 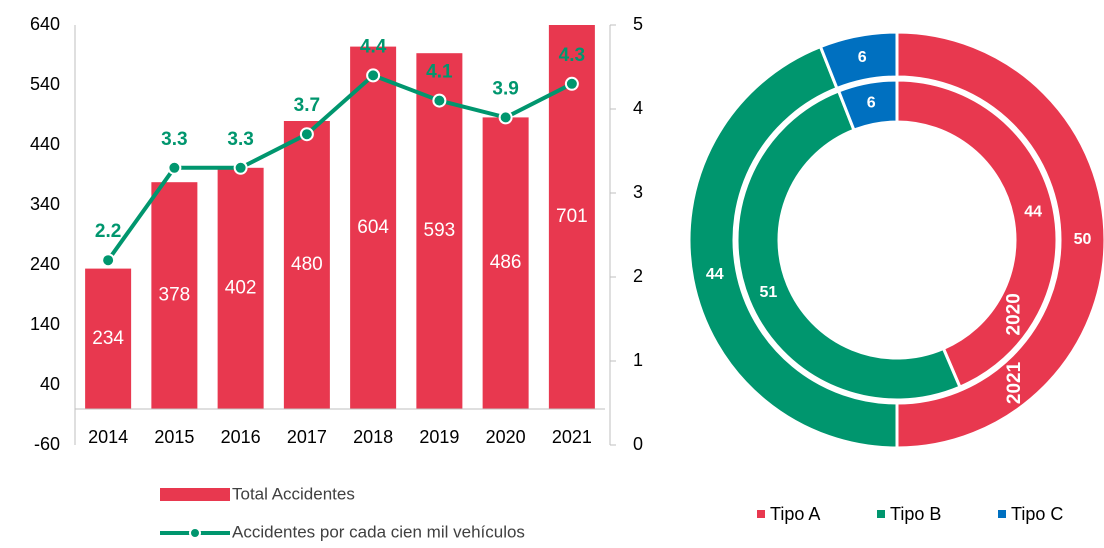 I want to click on y-tick-label: 340, so click(x=45, y=204).